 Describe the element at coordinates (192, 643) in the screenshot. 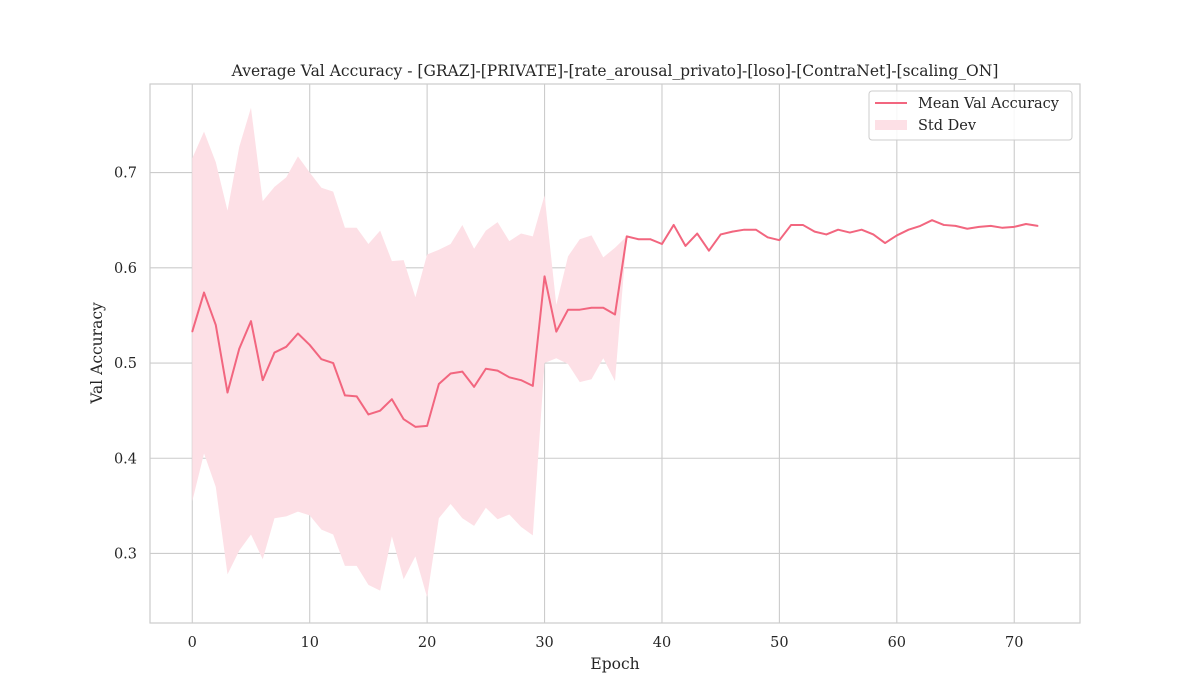

I see `x-tick-label: 0` at that location.